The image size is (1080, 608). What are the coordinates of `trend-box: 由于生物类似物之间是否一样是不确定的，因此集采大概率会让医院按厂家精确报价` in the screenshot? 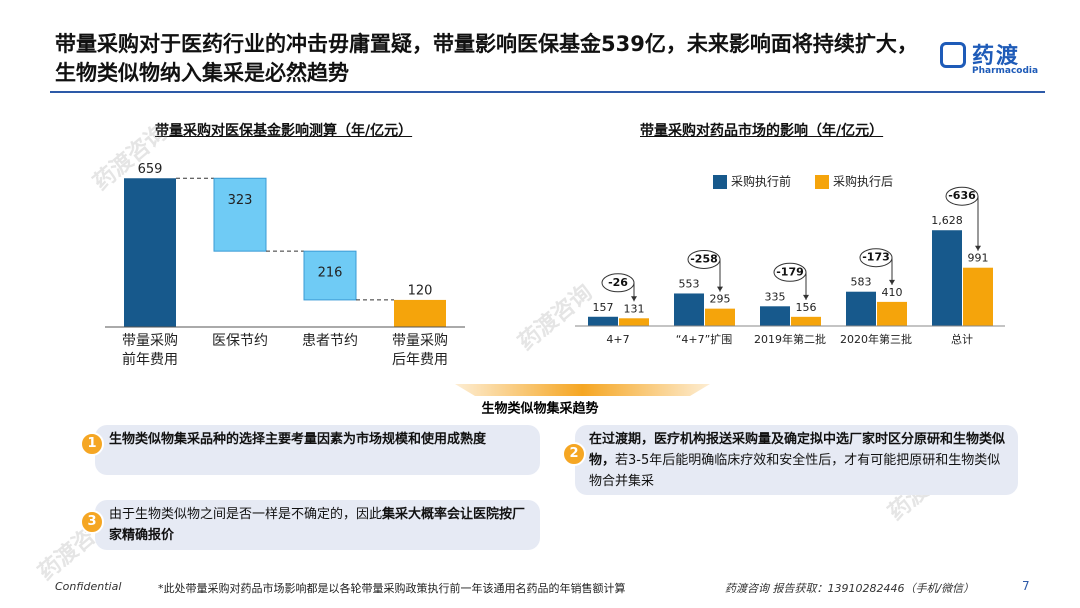 It's located at (317, 525).